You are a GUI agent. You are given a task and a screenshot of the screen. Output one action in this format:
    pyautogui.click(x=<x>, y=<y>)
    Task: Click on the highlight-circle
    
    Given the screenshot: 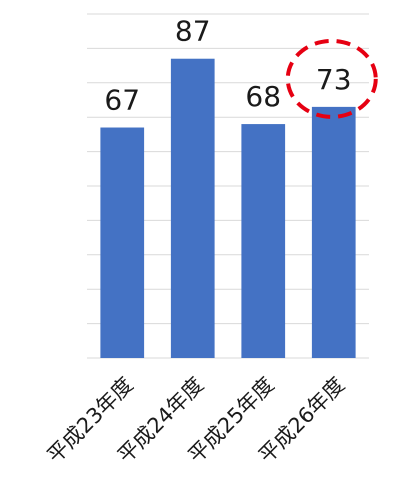 What is the action you would take?
    pyautogui.click(x=331, y=78)
    